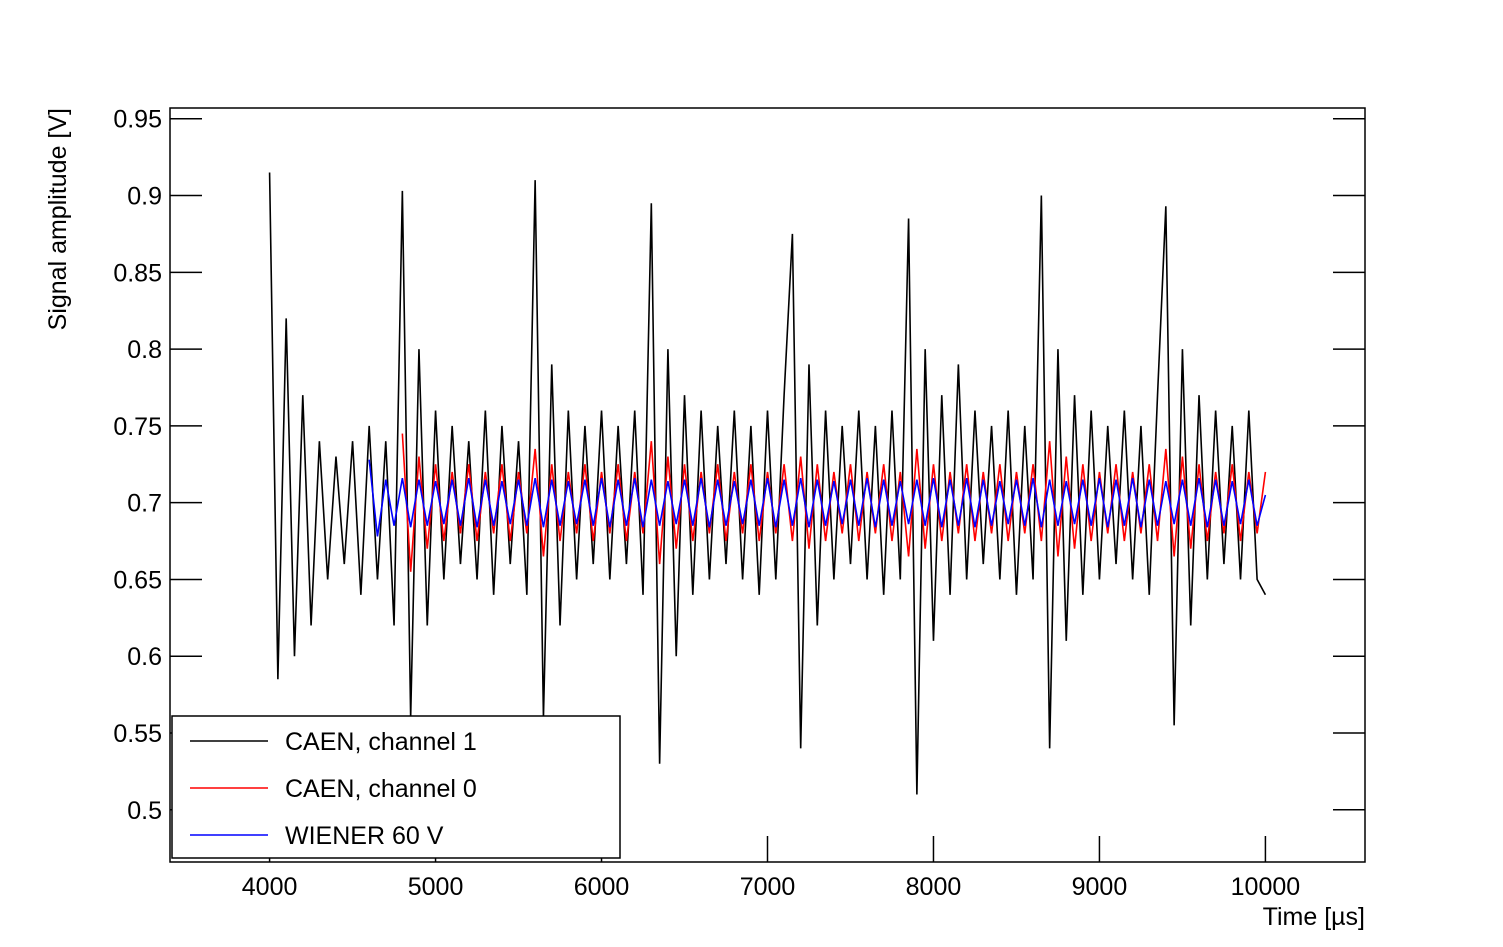  What do you see at coordinates (381, 789) in the screenshot?
I see `legend-label: CAEN, channel 0` at bounding box center [381, 789].